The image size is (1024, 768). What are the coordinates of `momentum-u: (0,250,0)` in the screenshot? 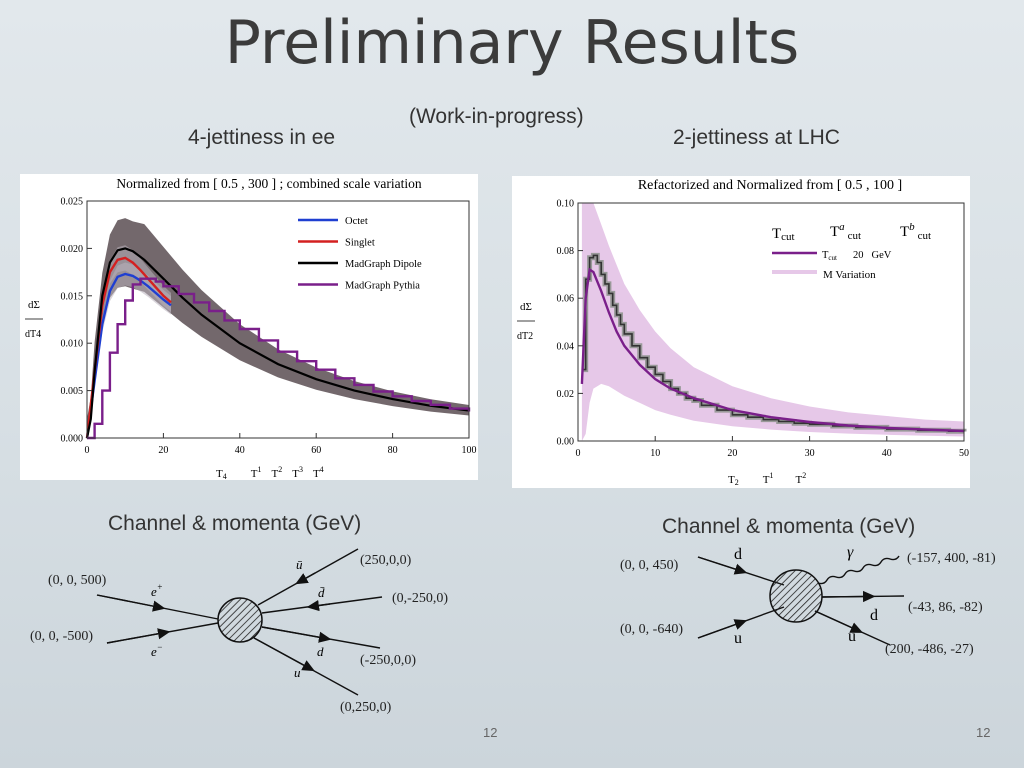 It's located at (366, 707).